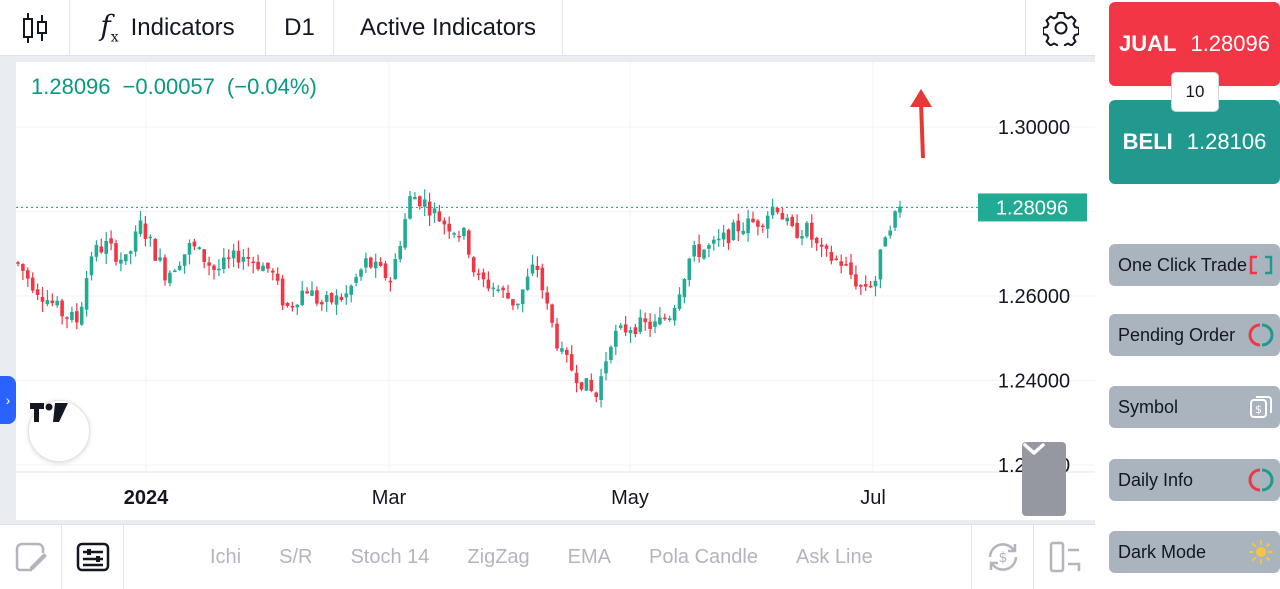  I want to click on timeframe-button: D1, so click(300, 27).